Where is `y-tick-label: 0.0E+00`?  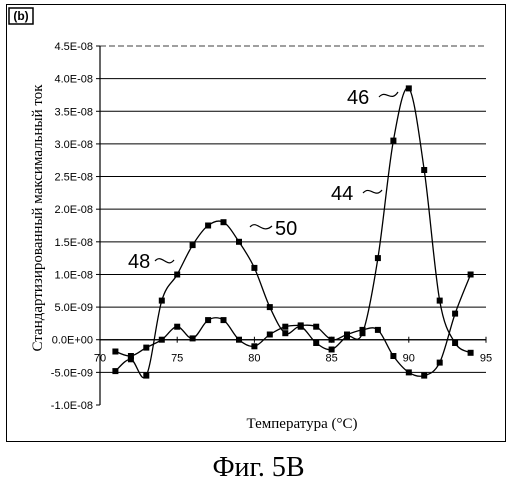
y-tick-label: 0.0E+00 is located at coordinates (72, 341).